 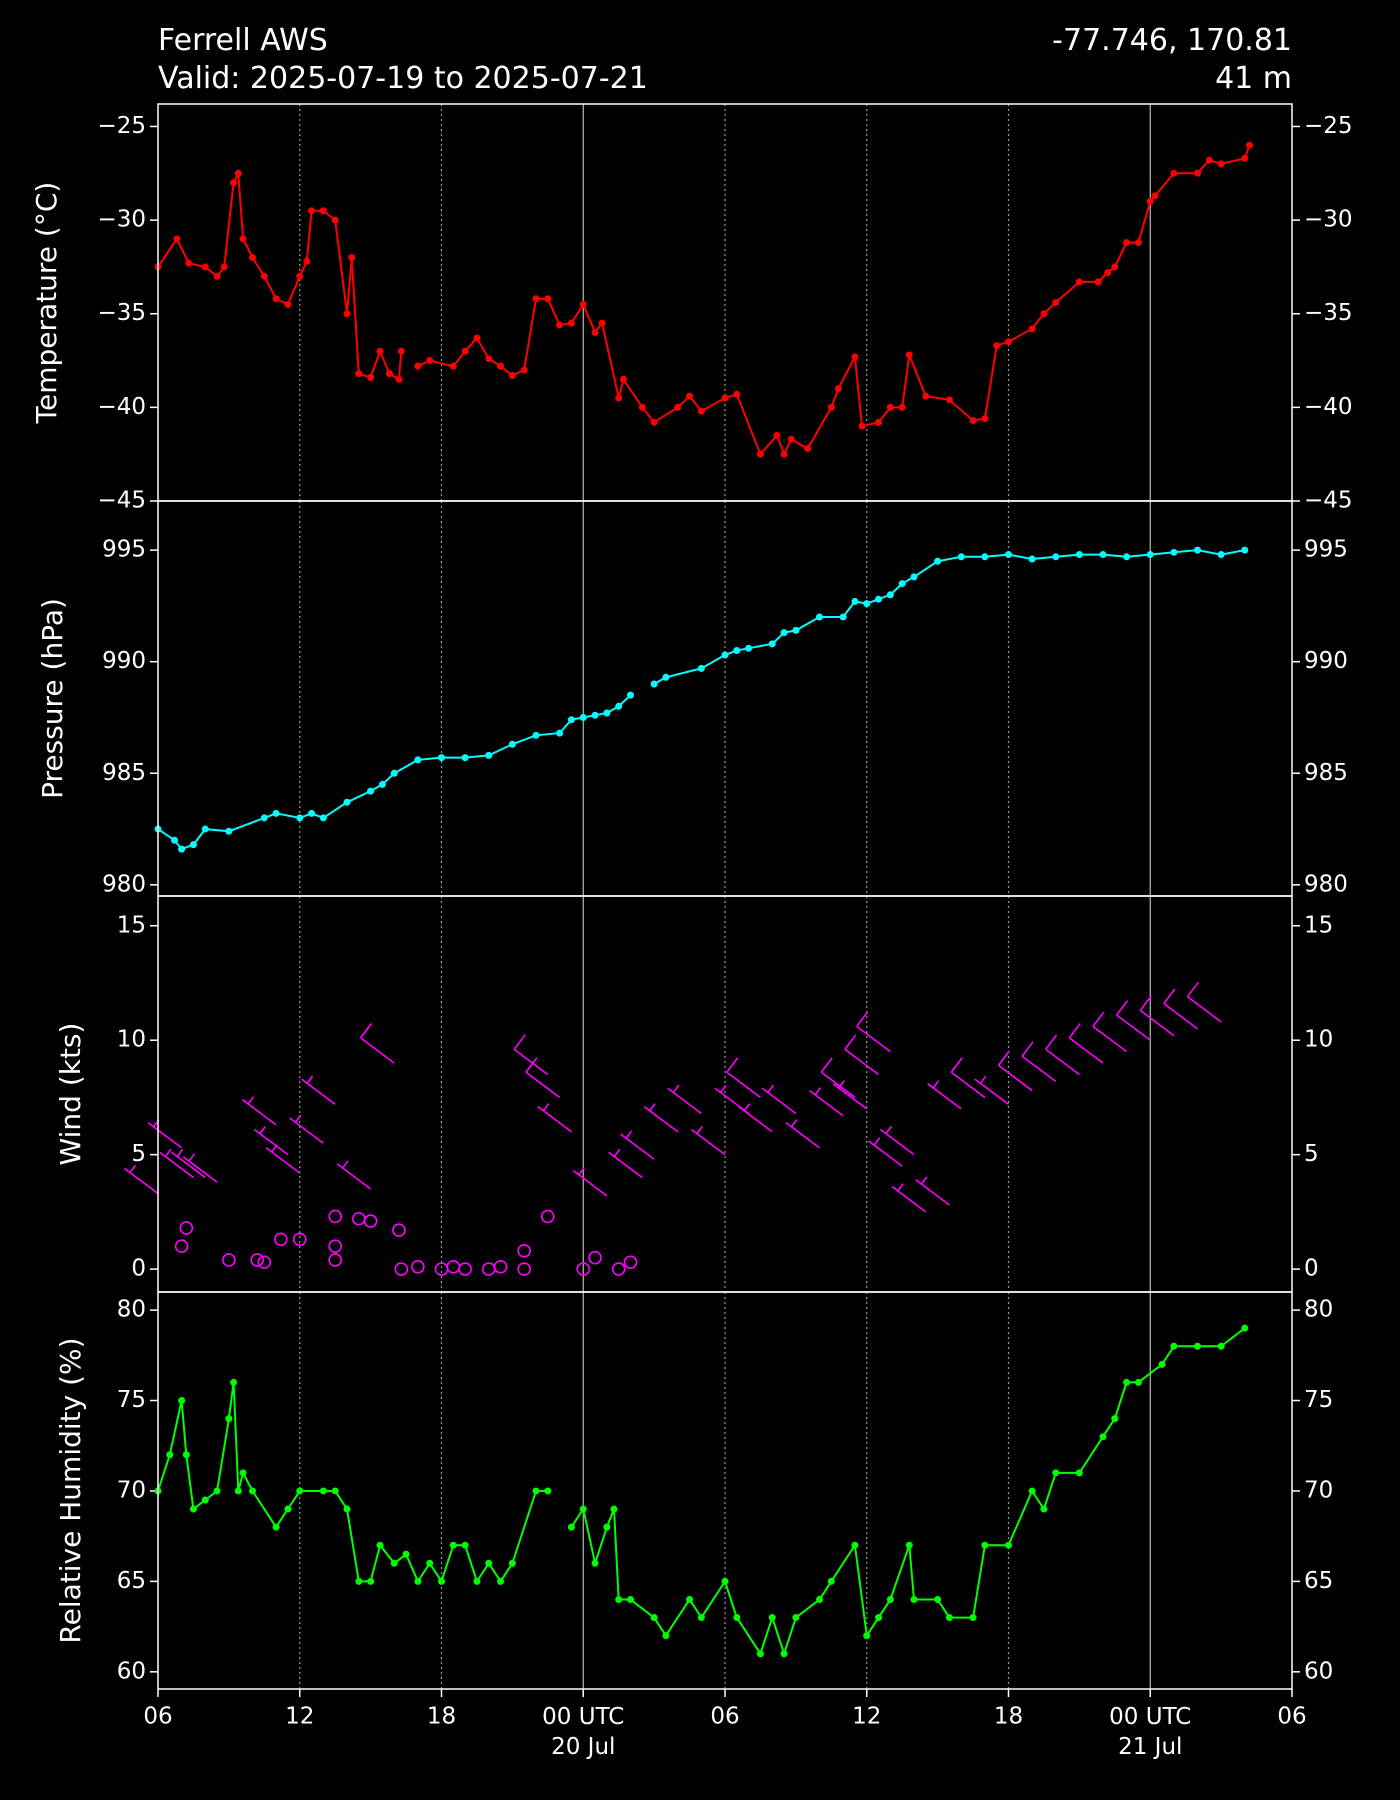 What do you see at coordinates (1318, 1040) in the screenshot?
I see `y-tick-label: 10` at bounding box center [1318, 1040].